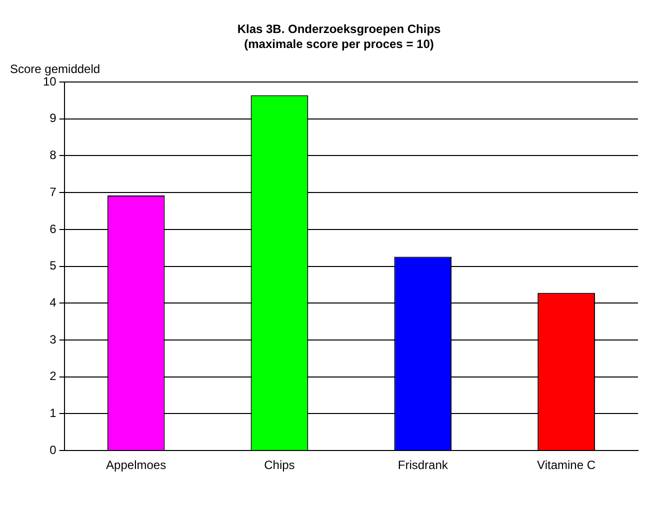 The image size is (656, 506). What do you see at coordinates (53, 118) in the screenshot?
I see `y-tick-label: 9` at bounding box center [53, 118].